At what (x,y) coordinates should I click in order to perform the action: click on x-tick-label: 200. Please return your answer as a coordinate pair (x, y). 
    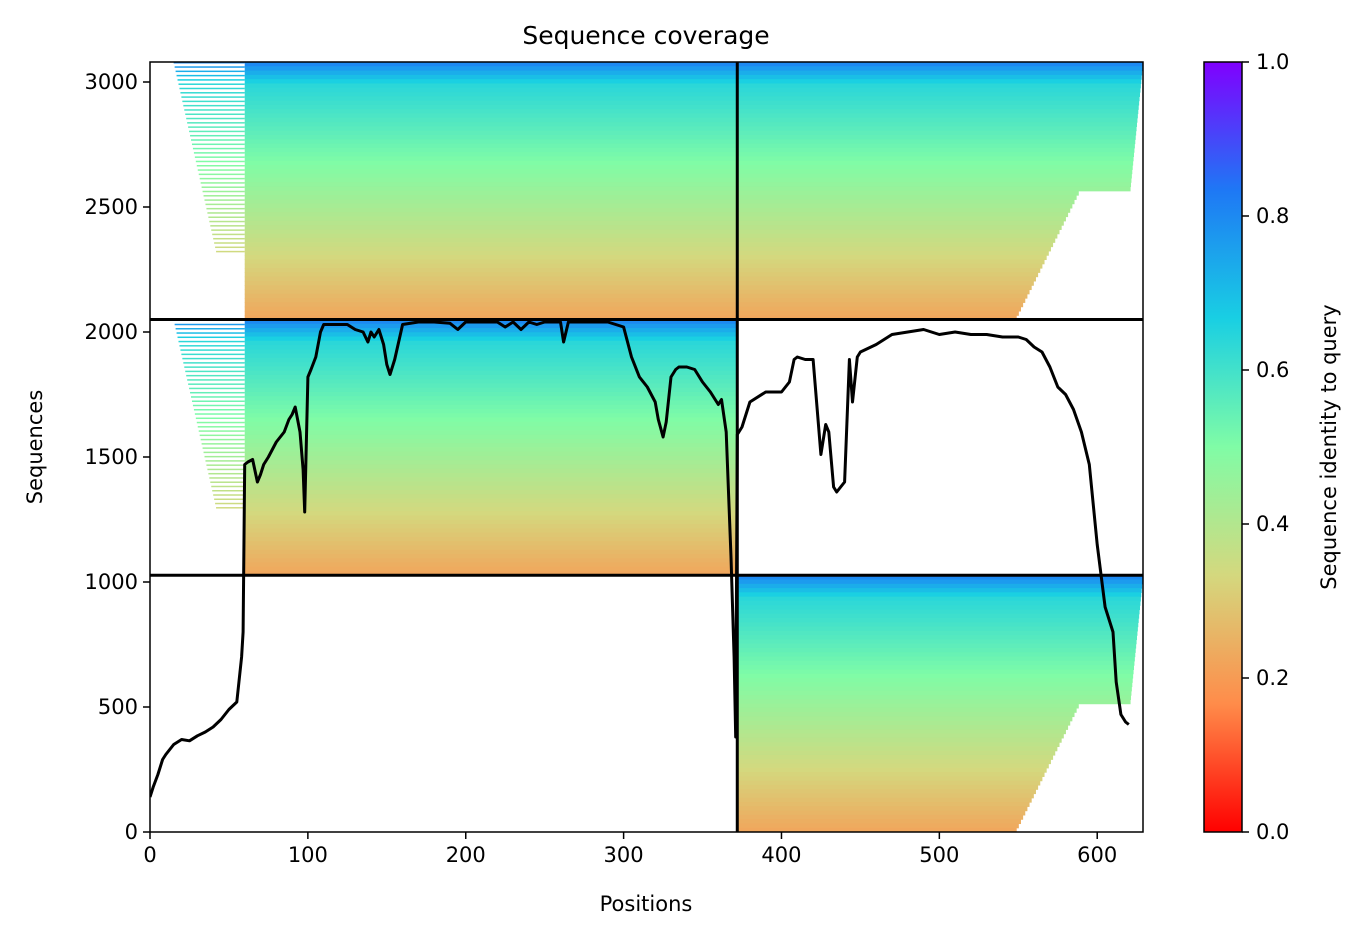
    Looking at the image, I should click on (466, 855).